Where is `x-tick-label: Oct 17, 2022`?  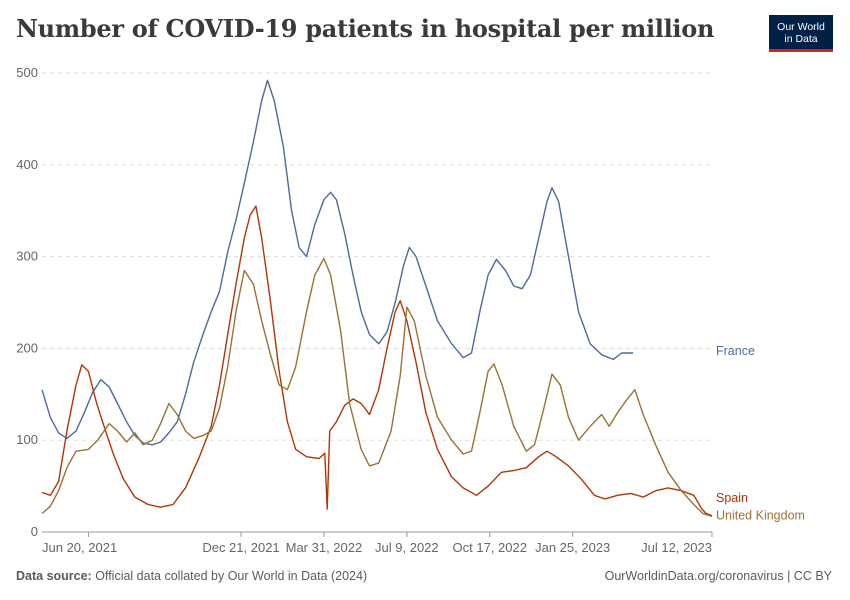
x-tick-label: Oct 17, 2022 is located at coordinates (490, 547).